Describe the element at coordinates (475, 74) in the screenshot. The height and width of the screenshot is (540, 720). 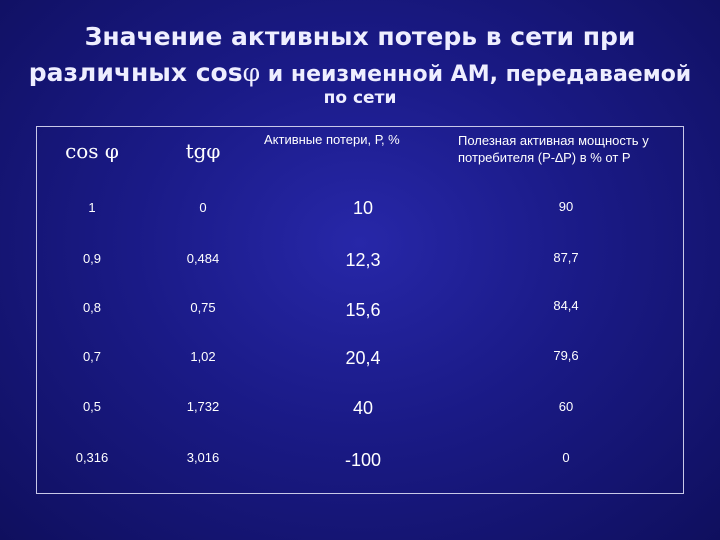
I see `title-suffix-text: и неизменной АМ, передаваемой` at that location.